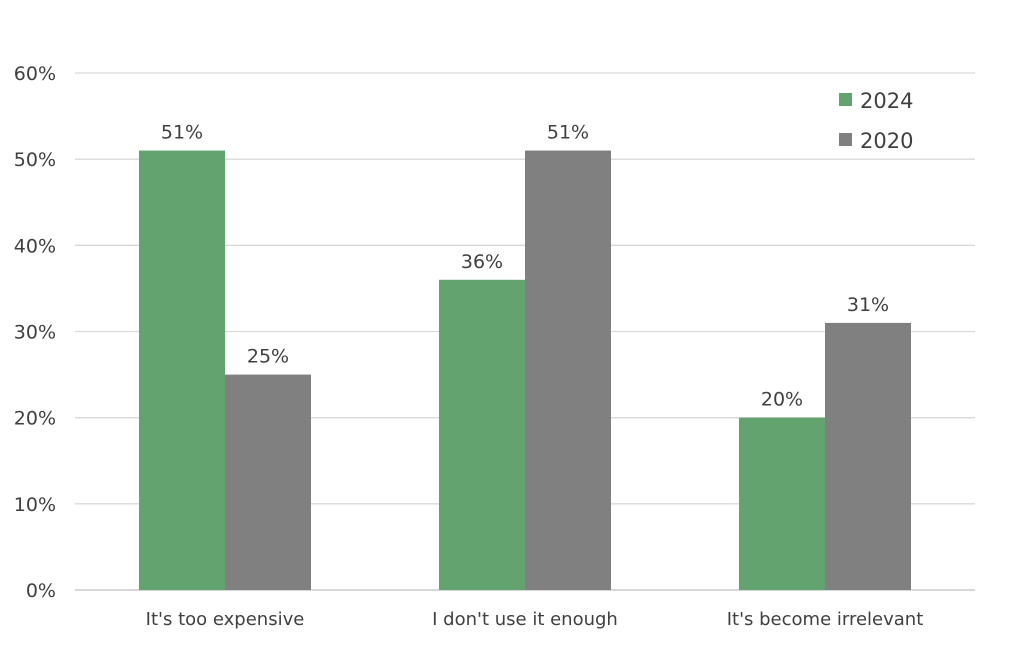 The width and height of the screenshot is (1024, 663). What do you see at coordinates (35, 74) in the screenshot?
I see `y-tick-label: 60%` at bounding box center [35, 74].